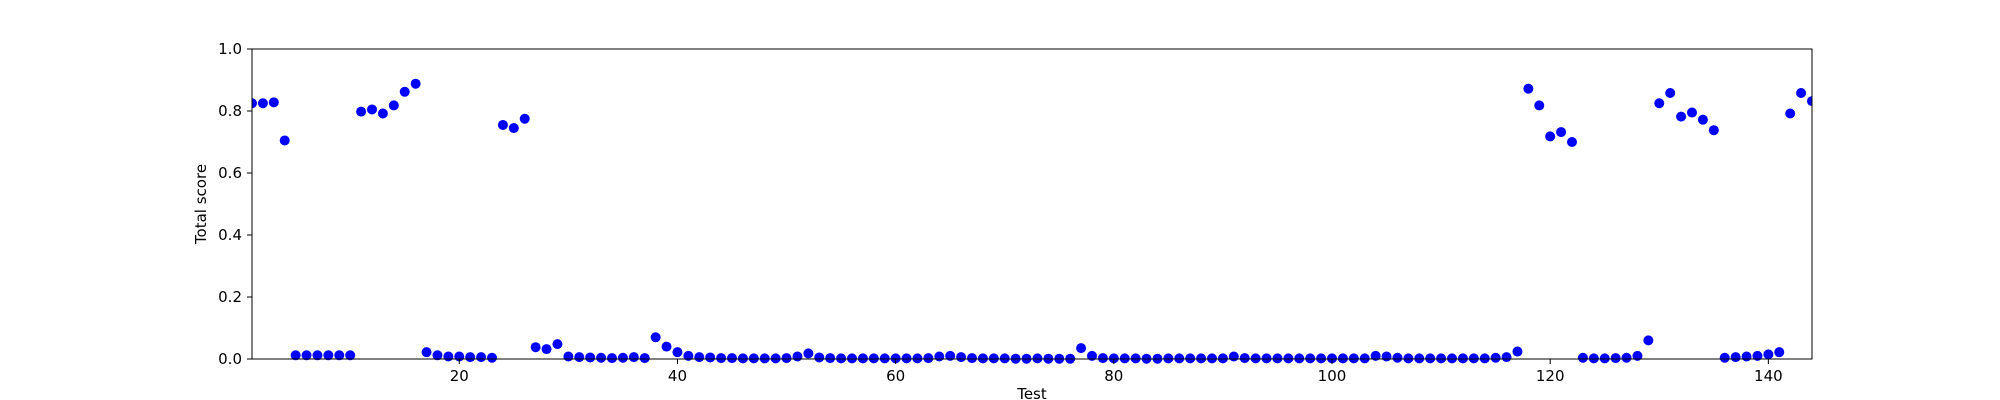 This screenshot has width=2000, height=400. I want to click on y-axis-label: Total score, so click(201, 204).